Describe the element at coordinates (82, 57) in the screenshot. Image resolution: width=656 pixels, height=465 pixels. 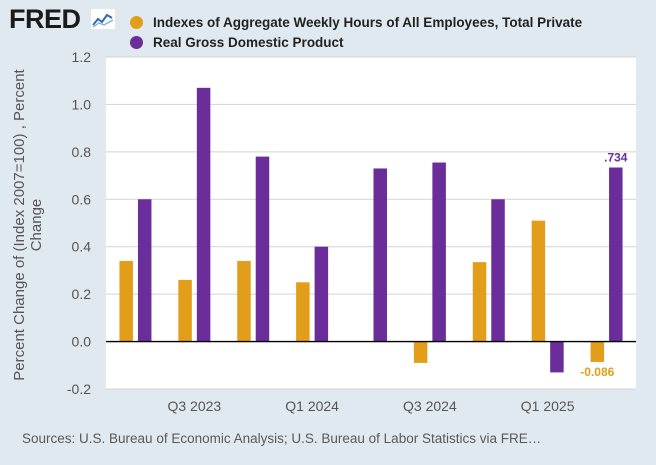
I see `y-tick-label: 1.2` at that location.